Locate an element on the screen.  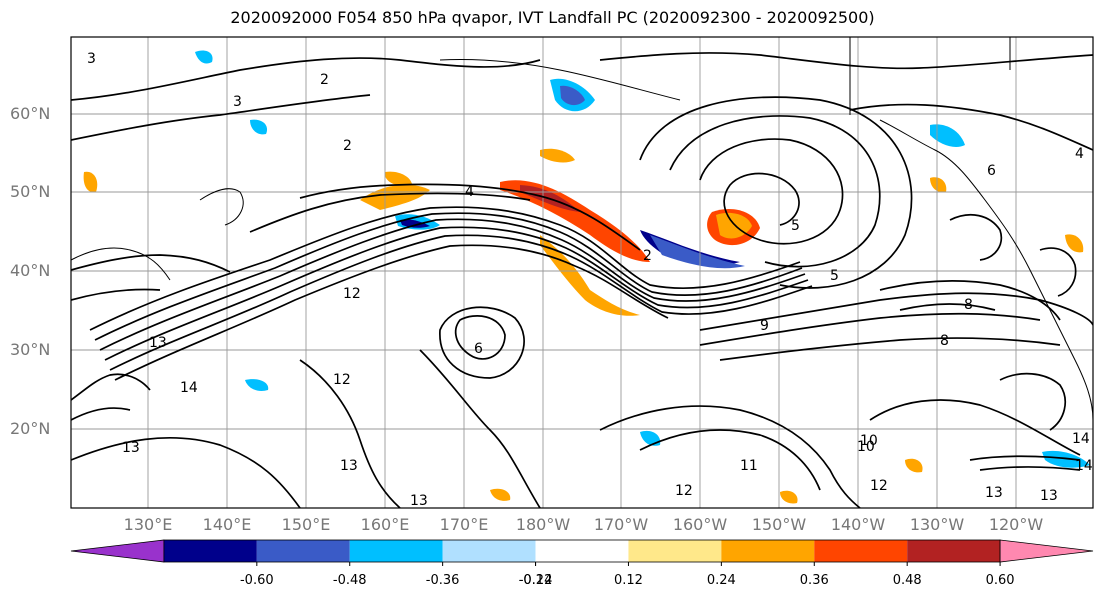
colorbar-frame is located at coordinates (582, 551).